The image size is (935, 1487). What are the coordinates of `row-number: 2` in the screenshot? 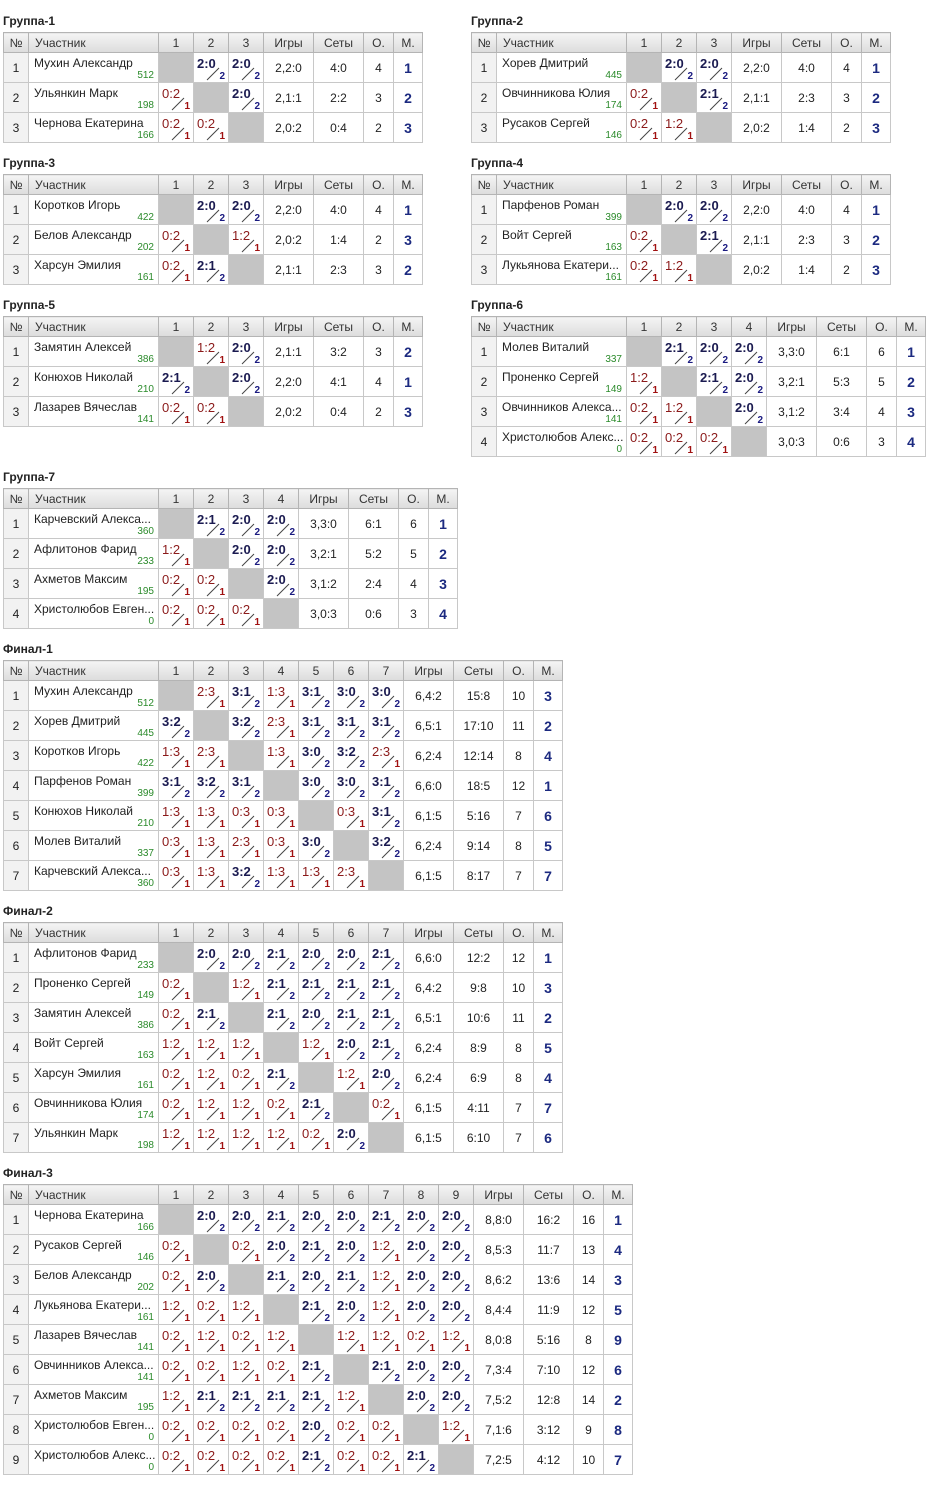 It's located at (16, 381).